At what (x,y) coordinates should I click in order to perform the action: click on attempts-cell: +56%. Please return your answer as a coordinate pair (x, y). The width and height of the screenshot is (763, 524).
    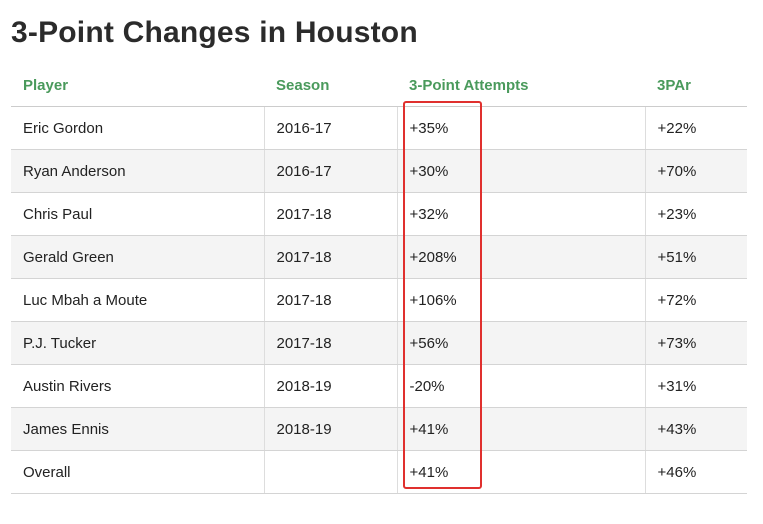
    Looking at the image, I should click on (521, 343).